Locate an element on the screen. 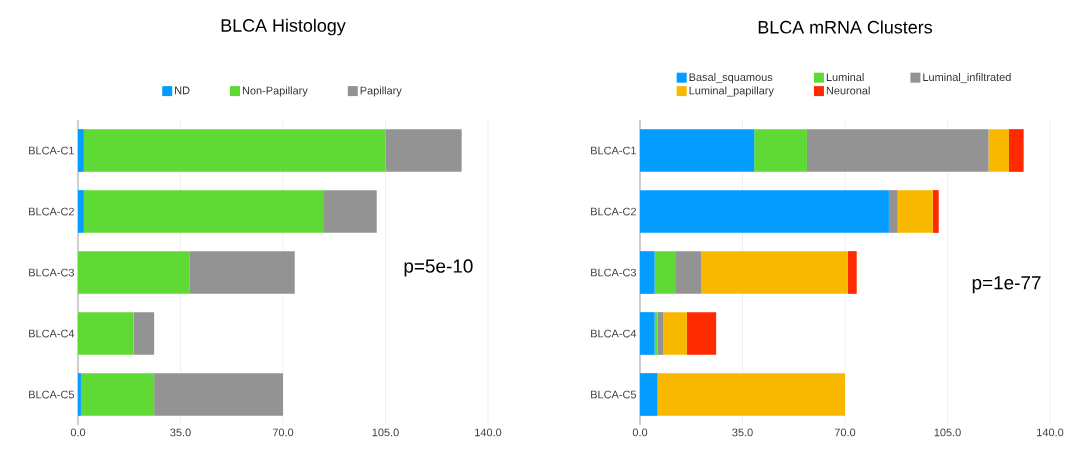 The height and width of the screenshot is (452, 1069). legend-label: ND is located at coordinates (182, 90).